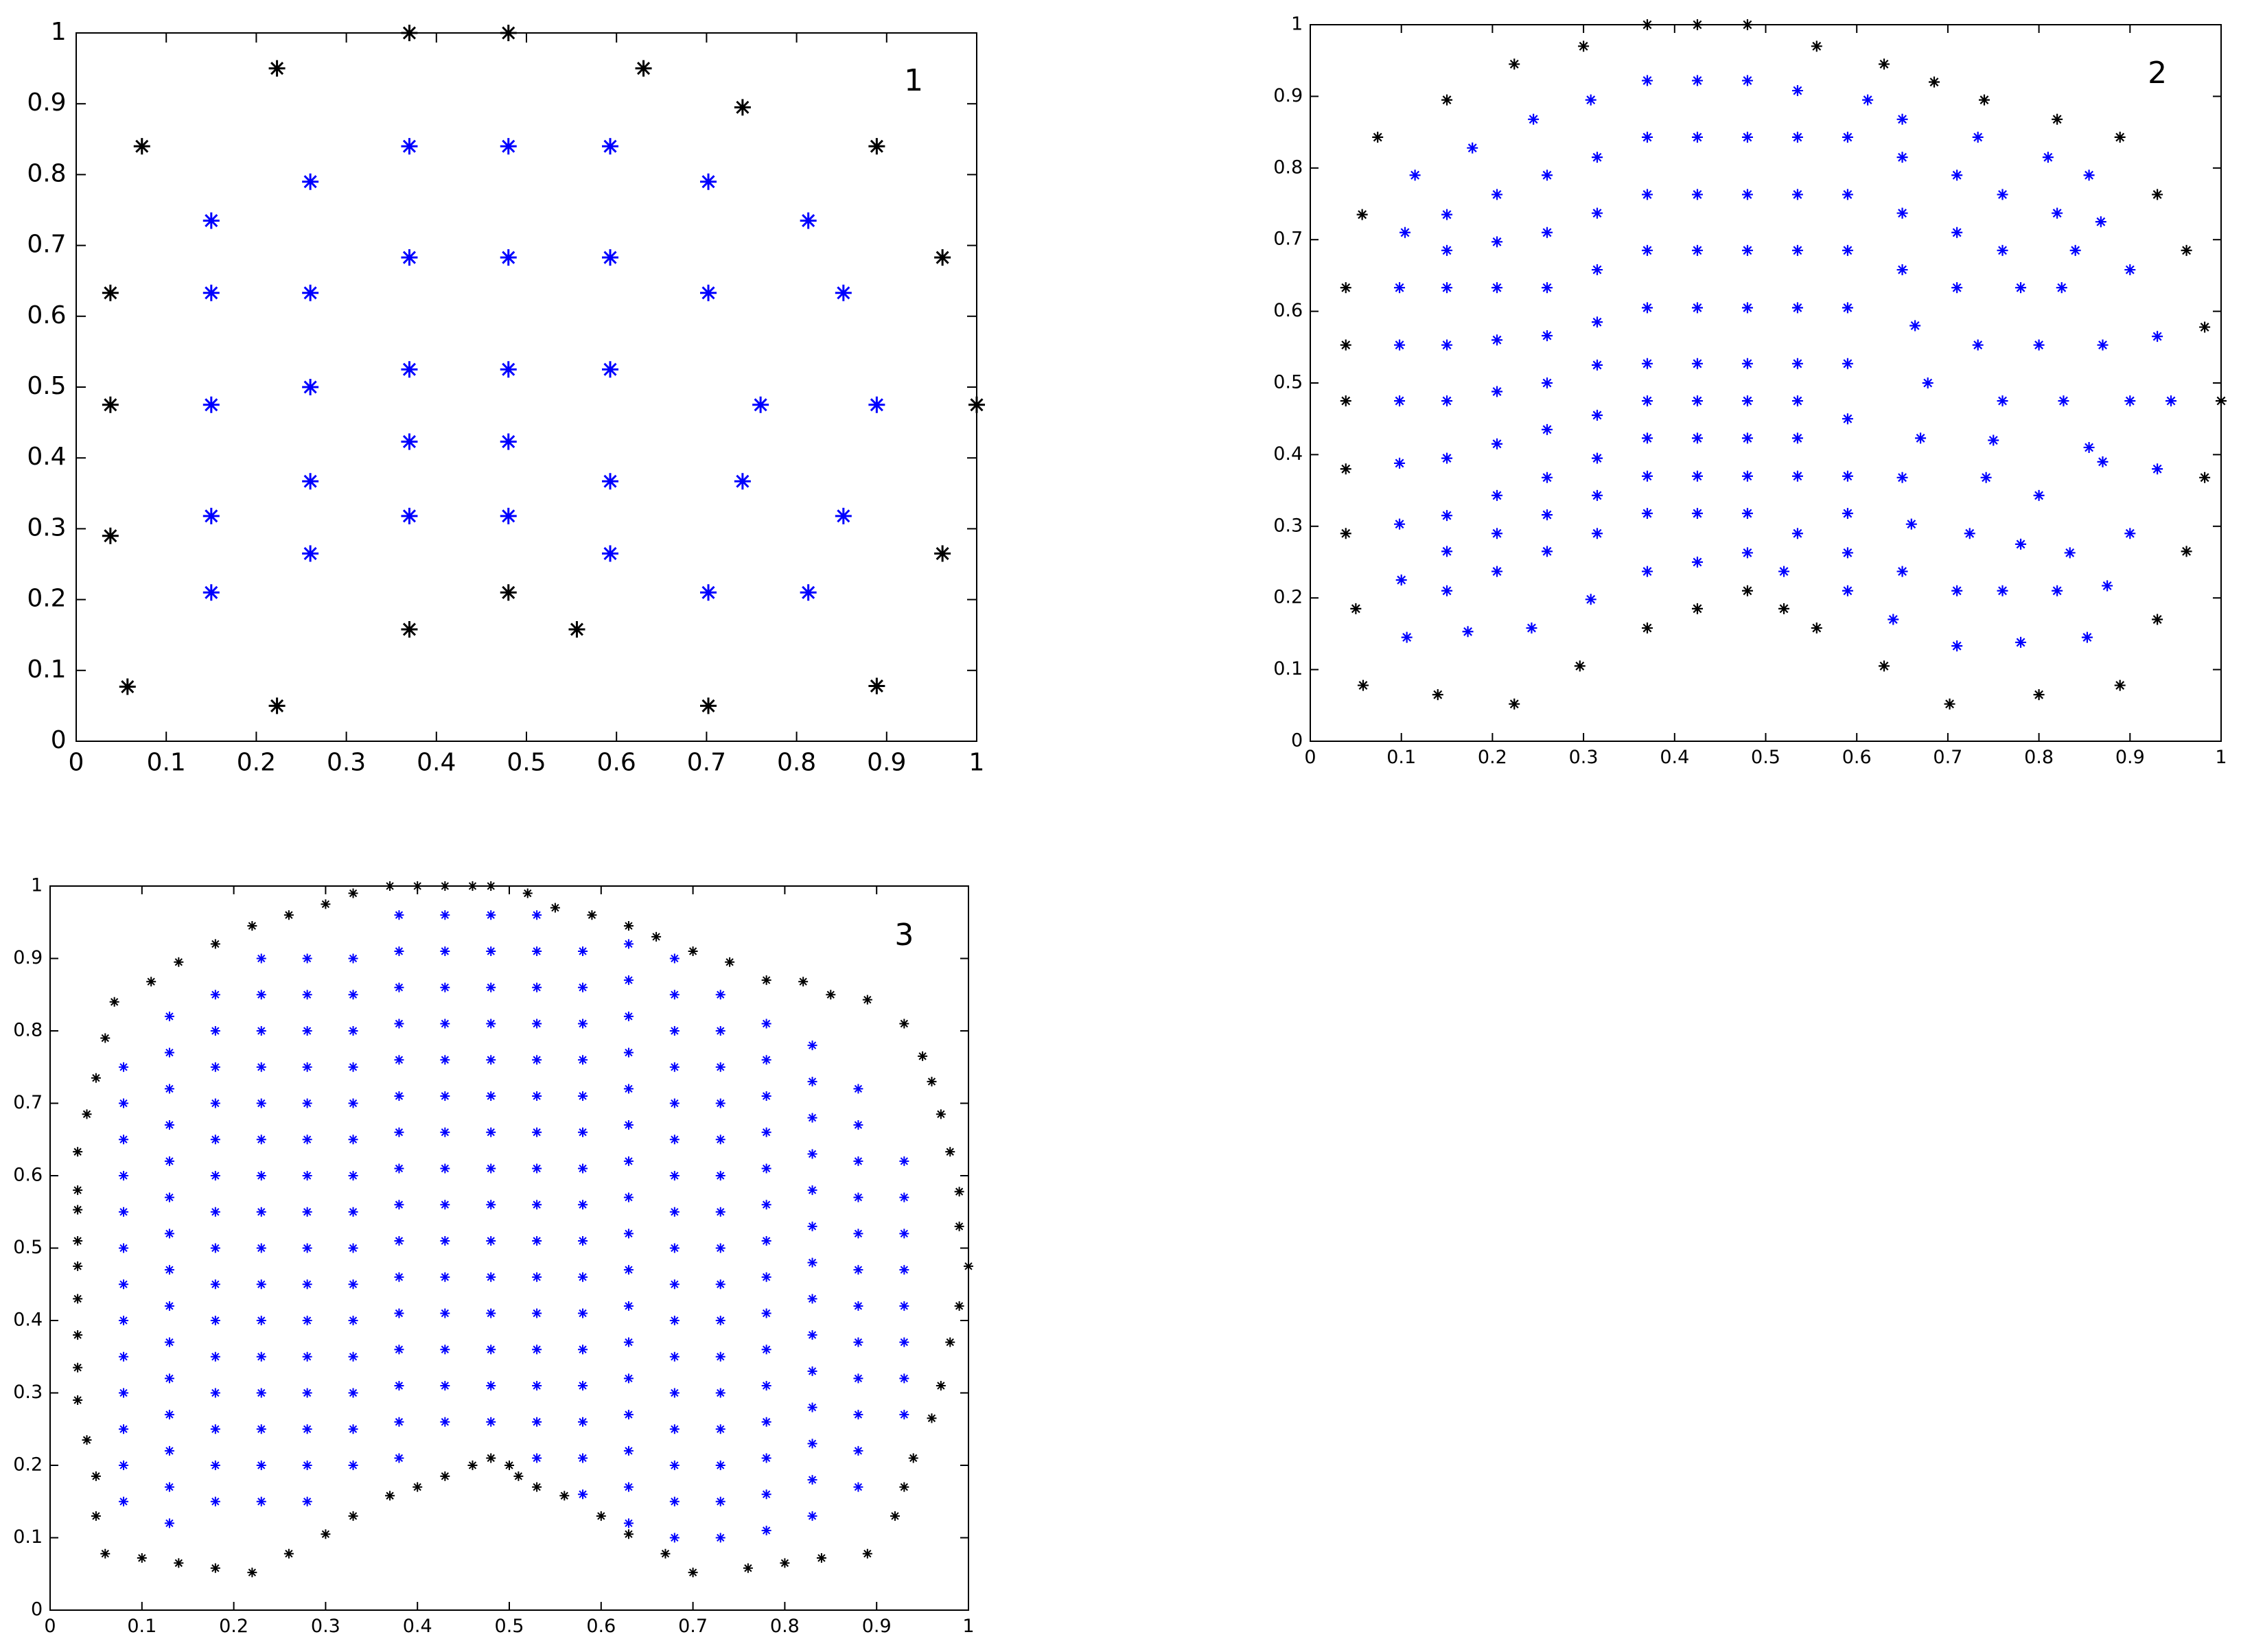 This screenshot has height=1652, width=2241. Describe the element at coordinates (46, 527) in the screenshot. I see `y-tick-label: 0.3` at that location.